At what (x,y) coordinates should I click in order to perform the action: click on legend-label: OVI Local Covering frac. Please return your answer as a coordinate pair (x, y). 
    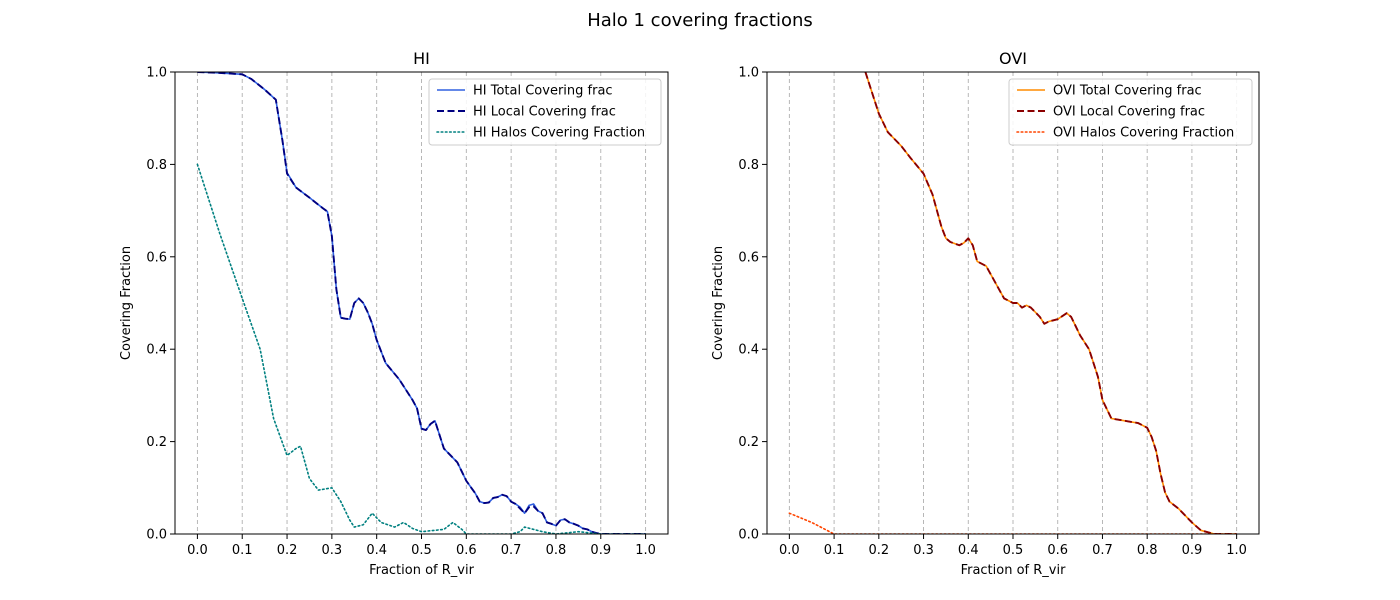
    Looking at the image, I should click on (1129, 112).